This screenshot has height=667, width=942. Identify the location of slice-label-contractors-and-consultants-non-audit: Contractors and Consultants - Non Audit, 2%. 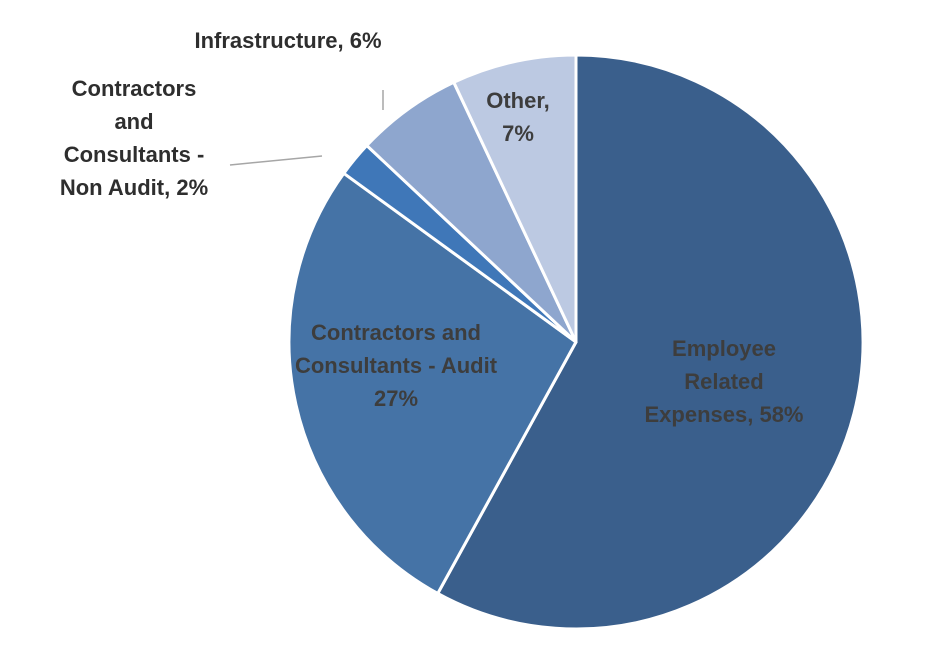
(134, 138).